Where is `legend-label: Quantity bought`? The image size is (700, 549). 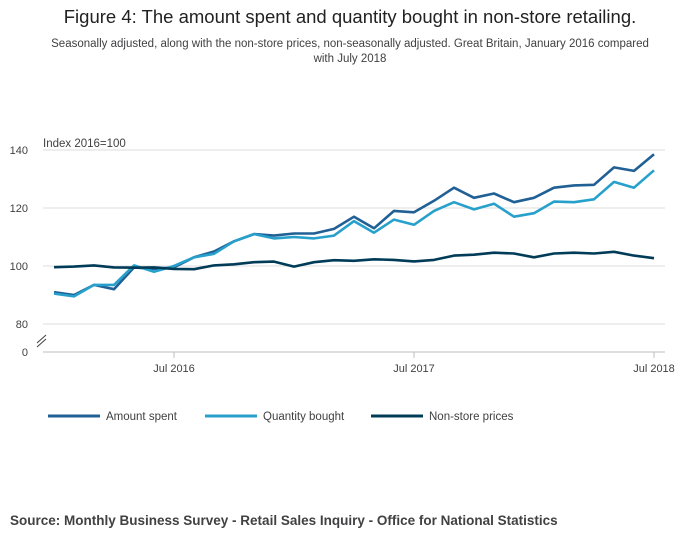
legend-label: Quantity bought is located at coordinates (304, 417).